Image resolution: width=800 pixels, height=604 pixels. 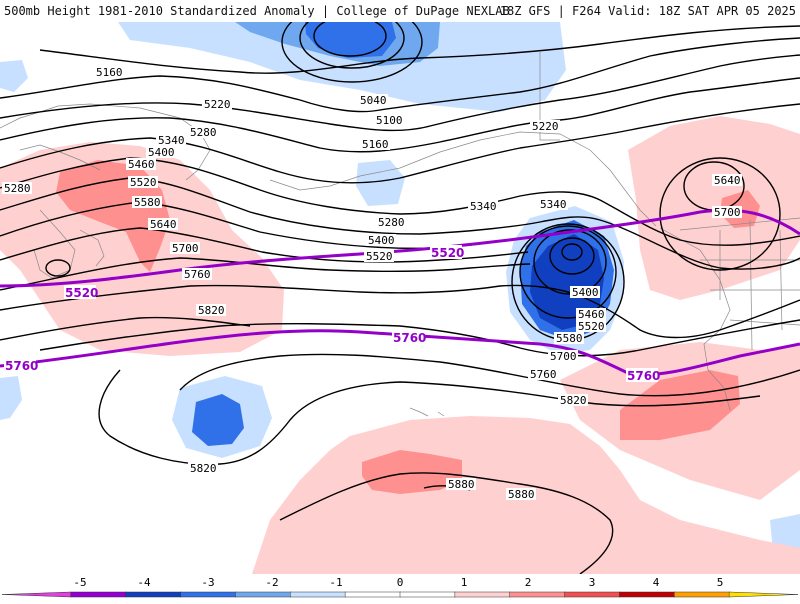 I want to click on colorbar-tick-label: -3, so click(x=207, y=582).